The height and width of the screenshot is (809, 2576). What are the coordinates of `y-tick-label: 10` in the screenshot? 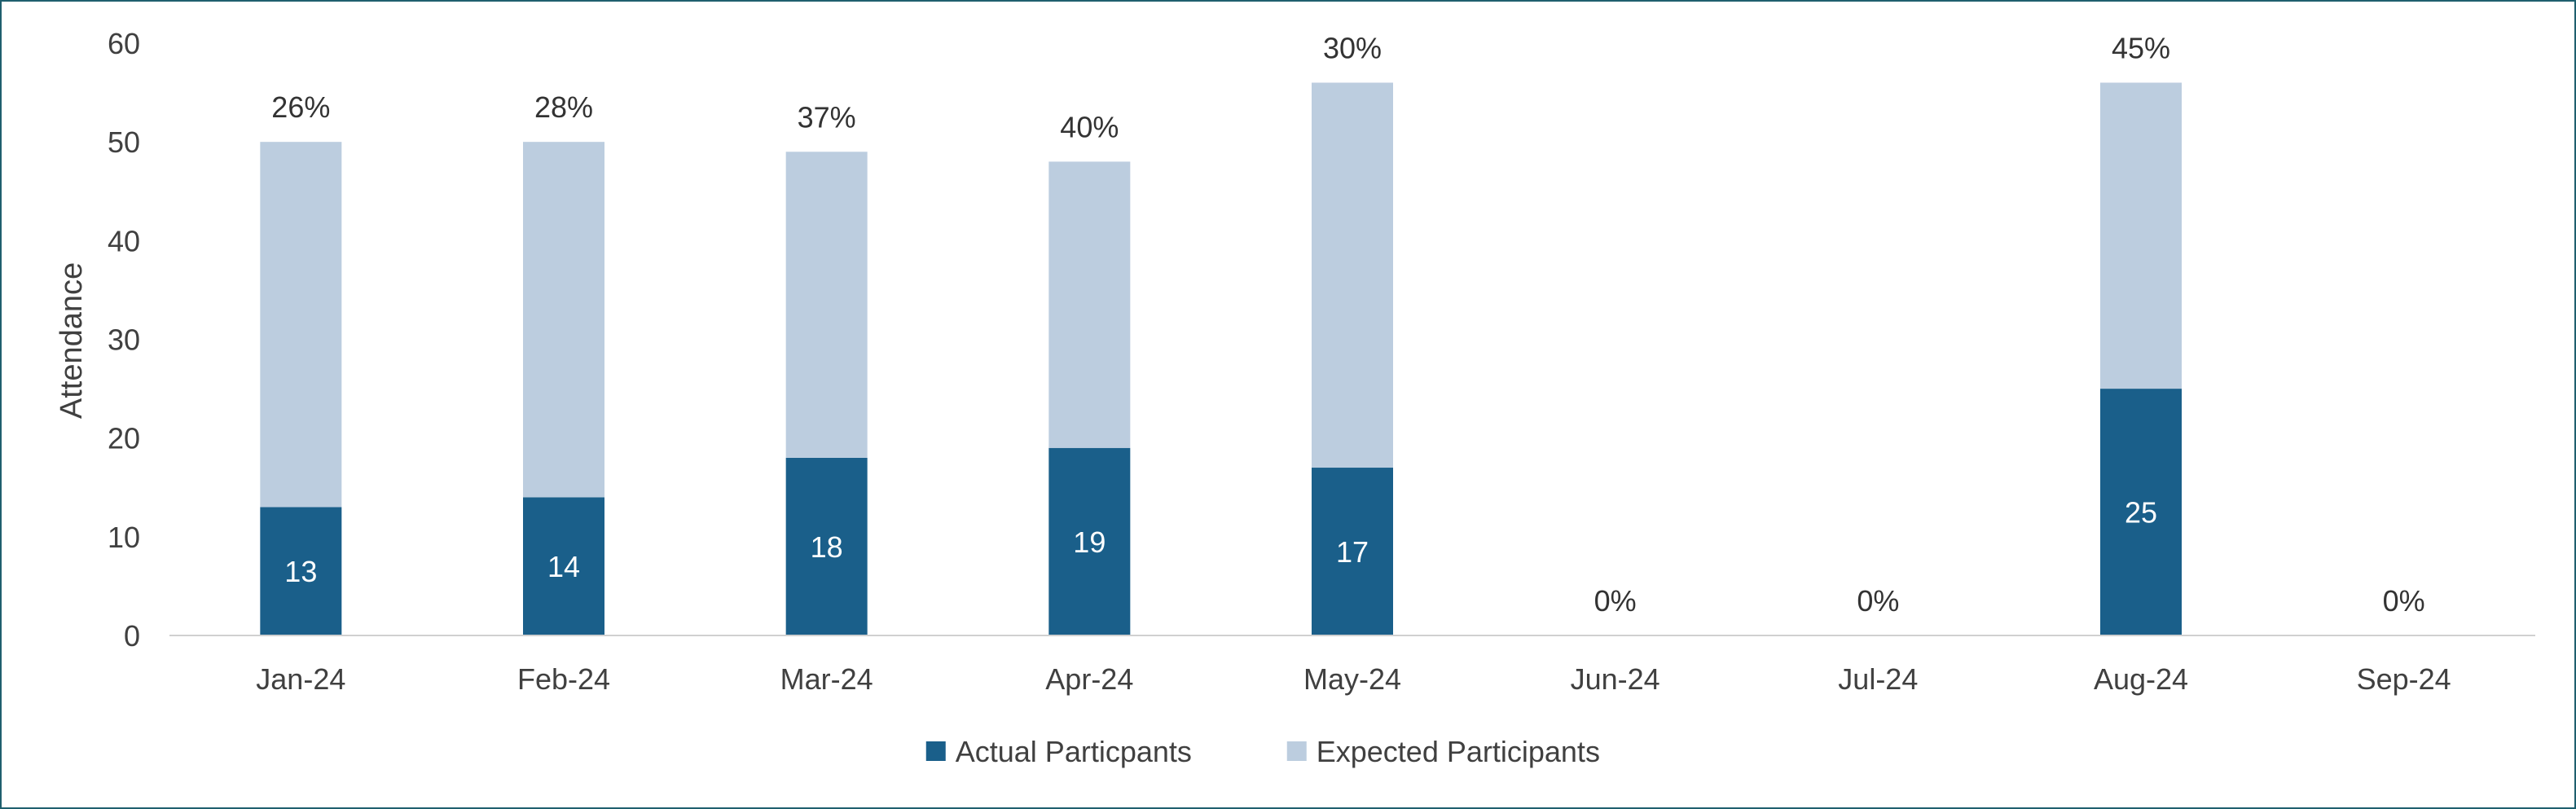 It's located at (124, 537).